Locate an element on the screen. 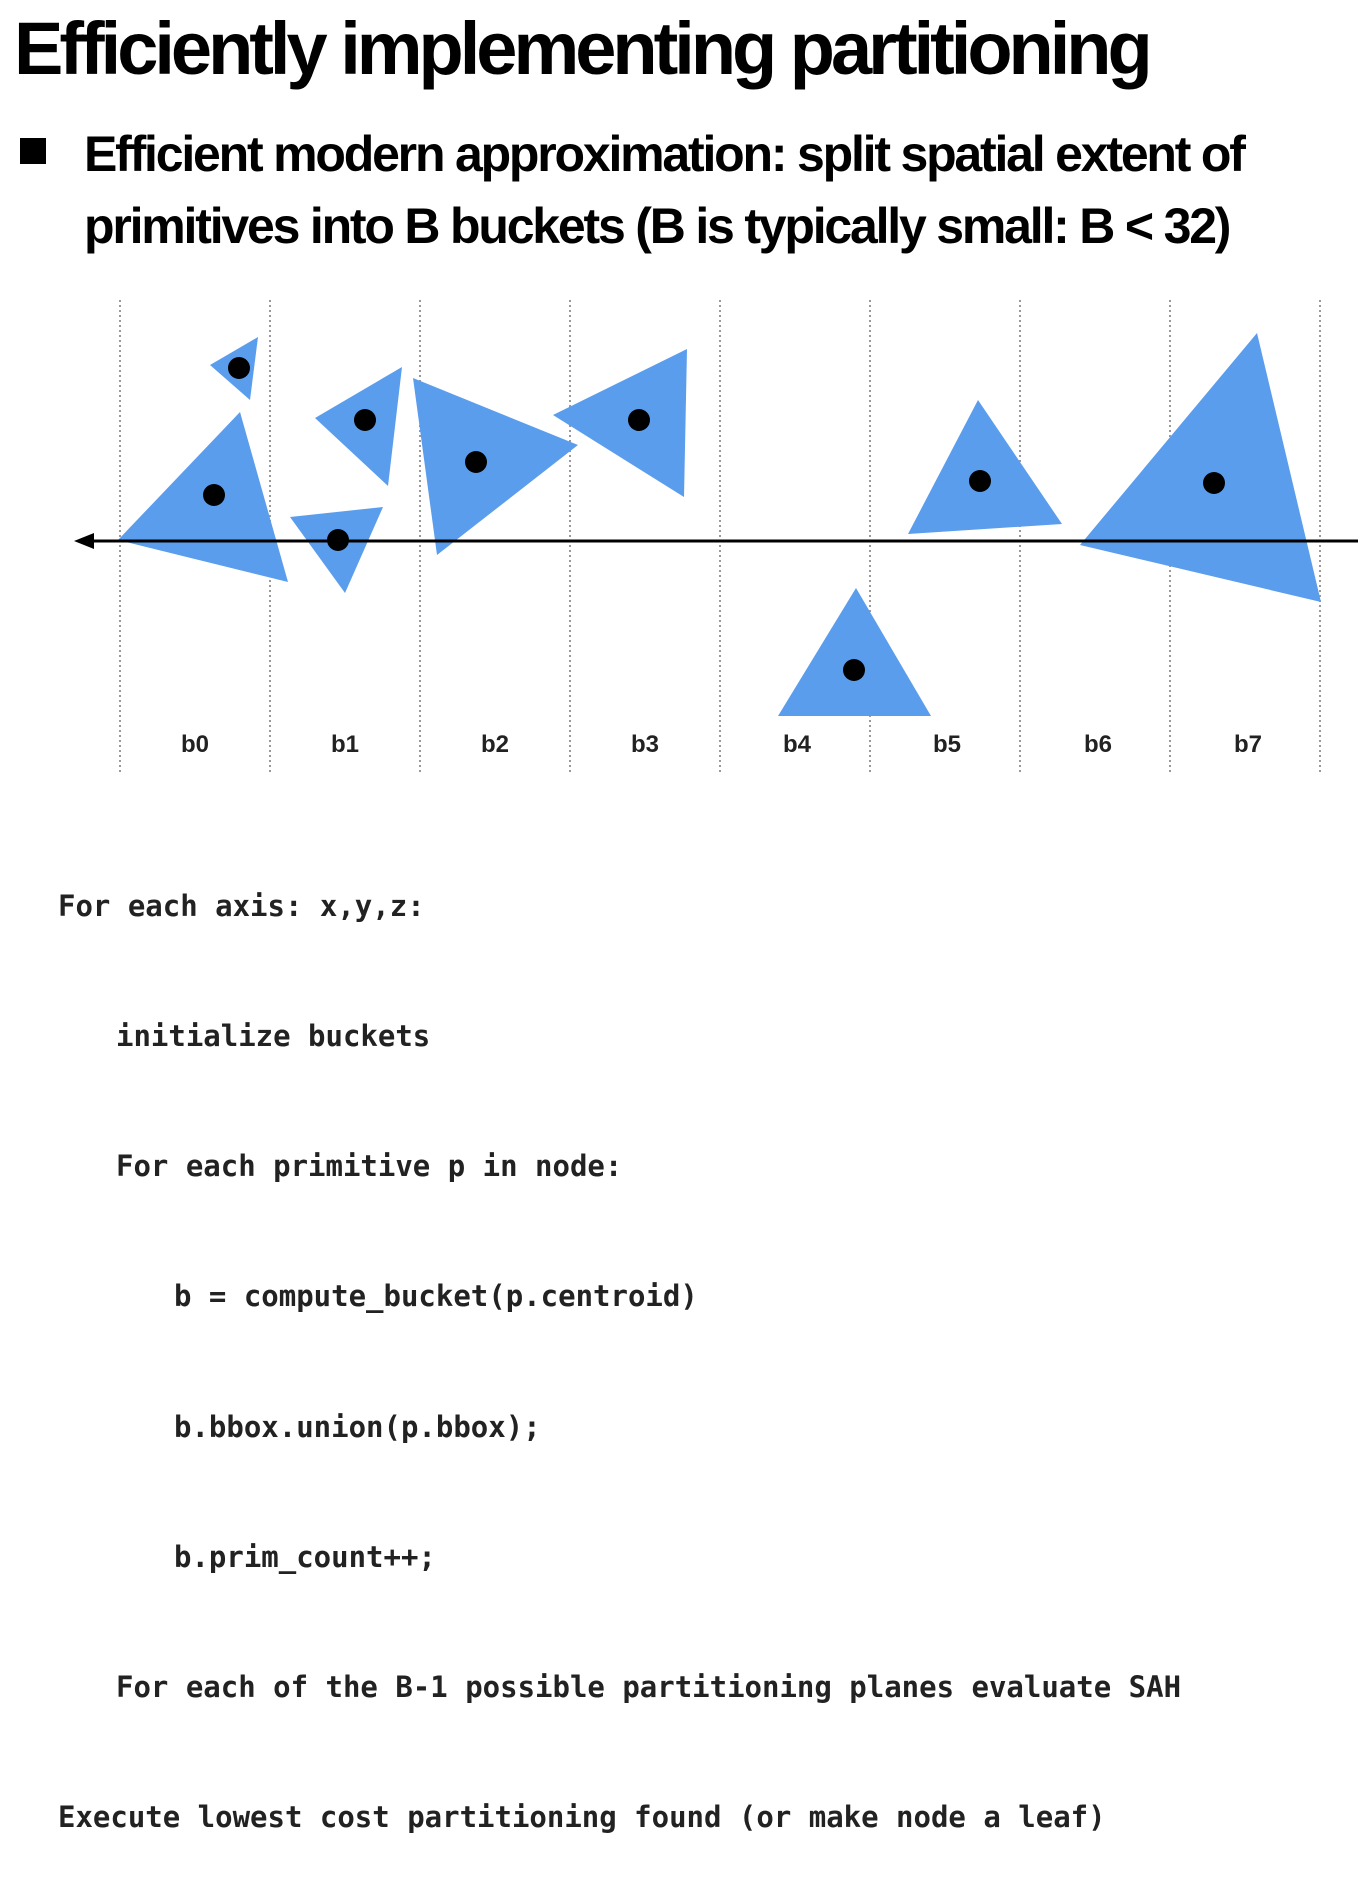 The width and height of the screenshot is (1358, 1883). bucket-label: b2 is located at coordinates (495, 744).